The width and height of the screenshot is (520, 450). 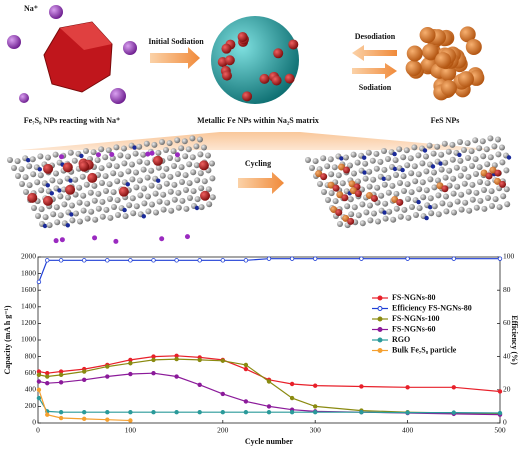 What do you see at coordinates (31, 389) in the screenshot?
I see `y-tick-label: 400` at bounding box center [31, 389].